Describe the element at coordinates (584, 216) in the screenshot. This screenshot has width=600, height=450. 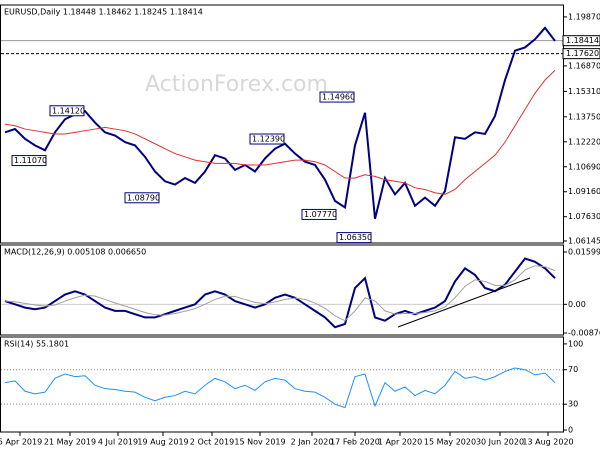
I see `y-tick-label: 1.07630` at that location.